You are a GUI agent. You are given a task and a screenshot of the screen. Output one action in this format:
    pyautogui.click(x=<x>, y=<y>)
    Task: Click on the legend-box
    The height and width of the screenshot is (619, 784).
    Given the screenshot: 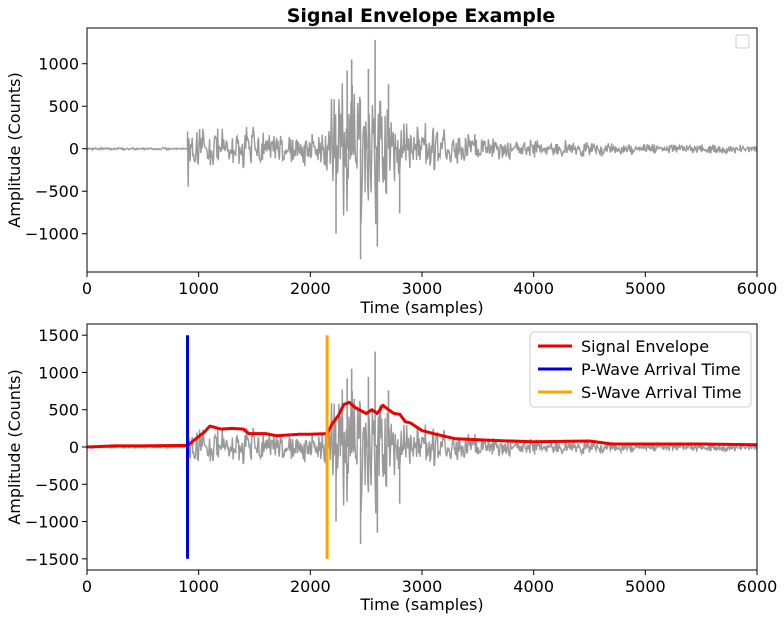 What is the action you would take?
    pyautogui.click(x=640, y=369)
    